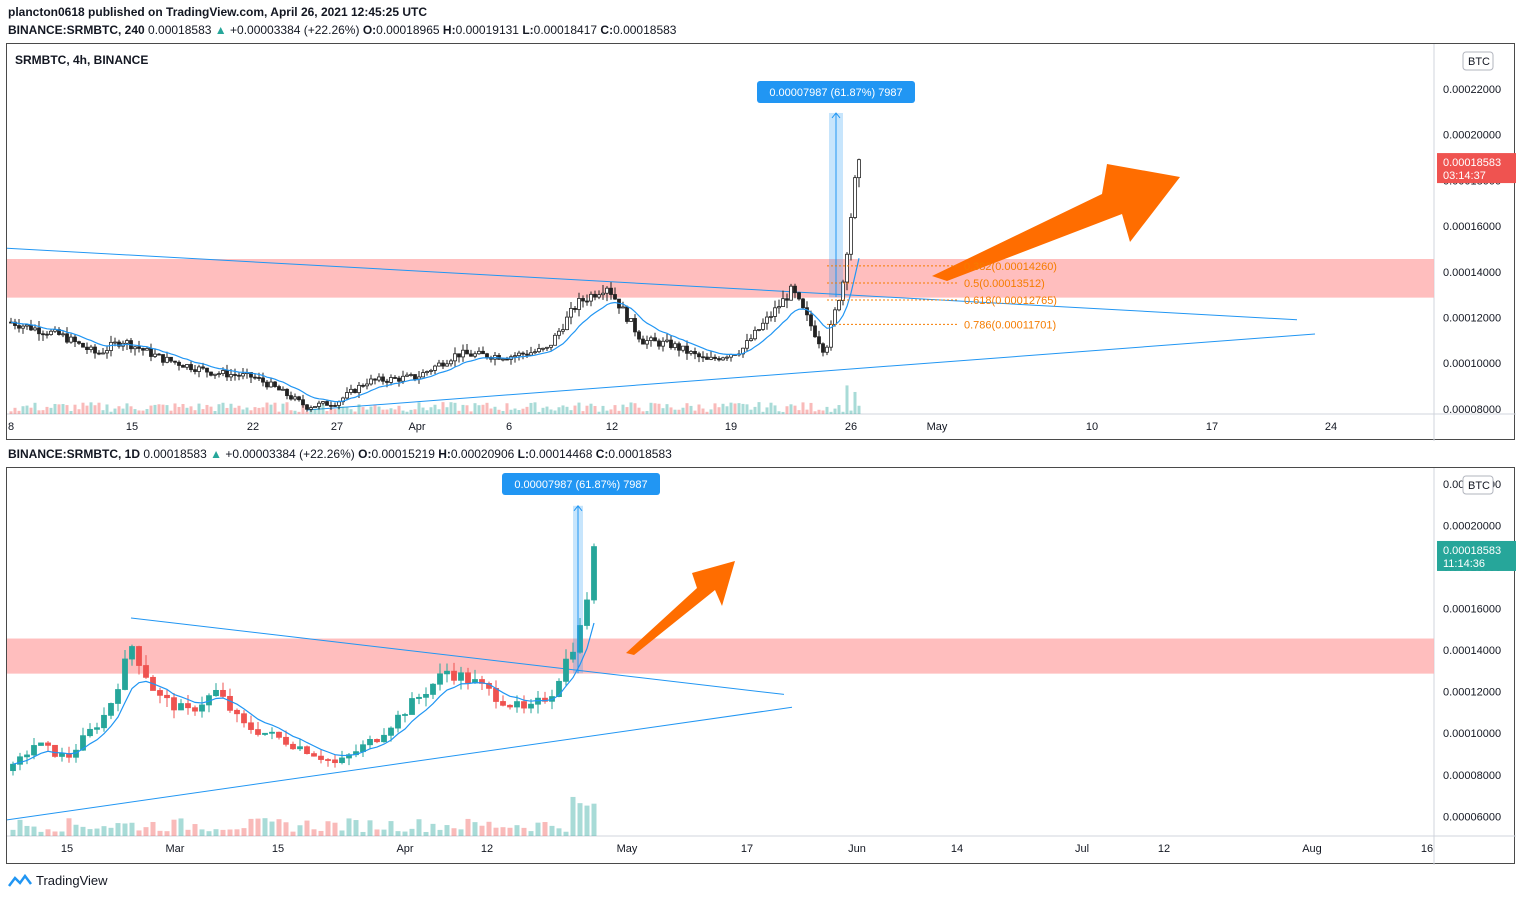 This screenshot has height=901, width=1522. Describe the element at coordinates (337, 427) in the screenshot. I see `x-tick-label: 27` at that location.